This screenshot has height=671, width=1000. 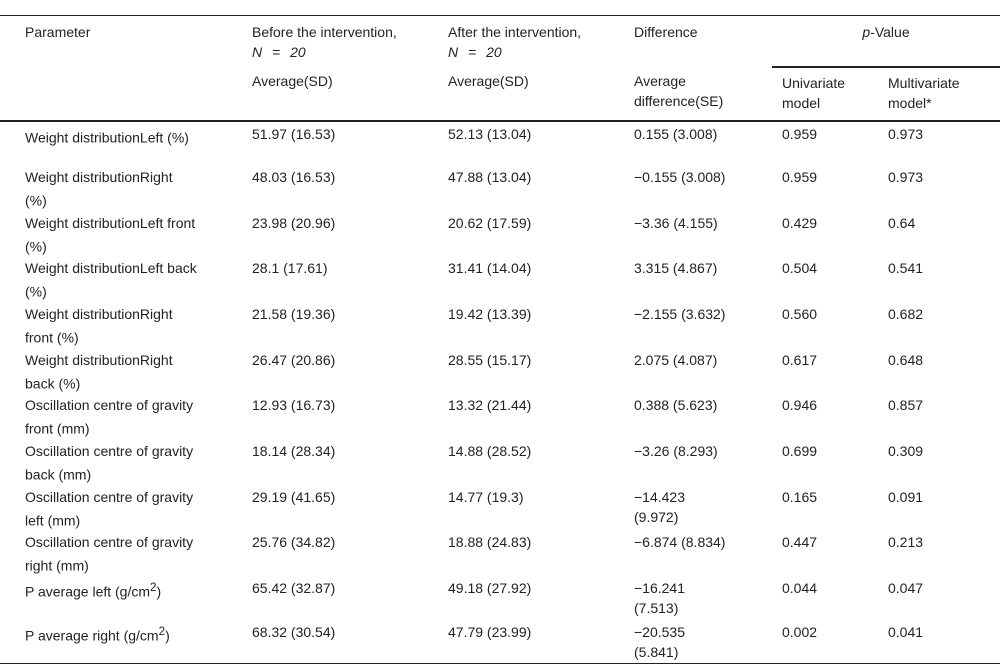 I want to click on multivariate-cell: 0.541, so click(x=906, y=268).